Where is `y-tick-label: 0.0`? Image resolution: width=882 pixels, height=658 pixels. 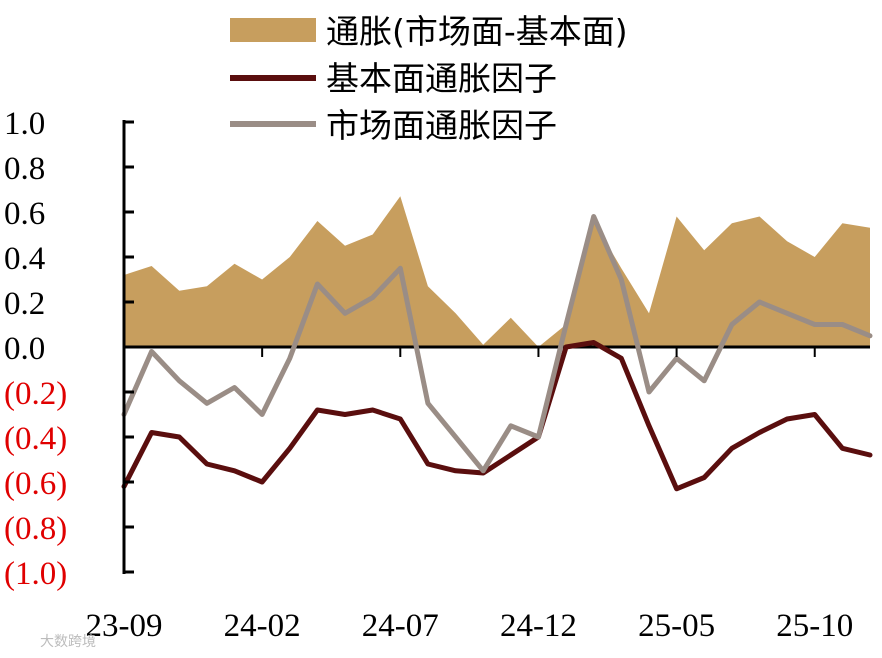 y-tick-label: 0.0 is located at coordinates (24, 349).